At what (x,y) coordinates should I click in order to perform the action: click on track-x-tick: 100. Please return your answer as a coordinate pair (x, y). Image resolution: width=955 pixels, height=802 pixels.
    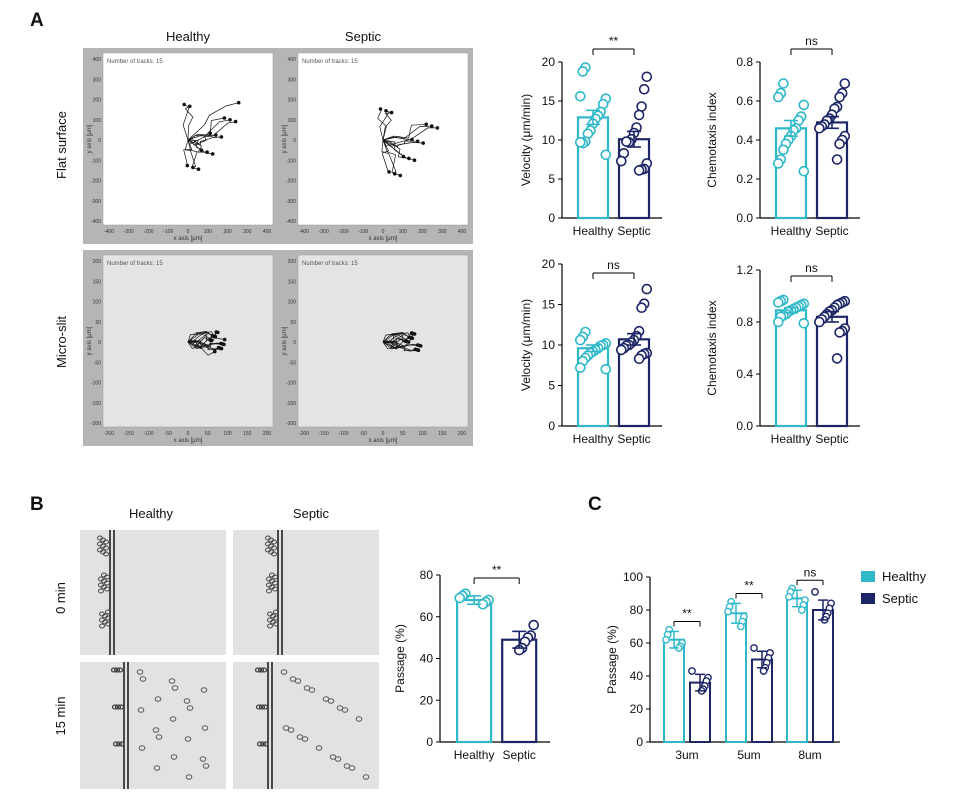
    Looking at the image, I should click on (403, 232).